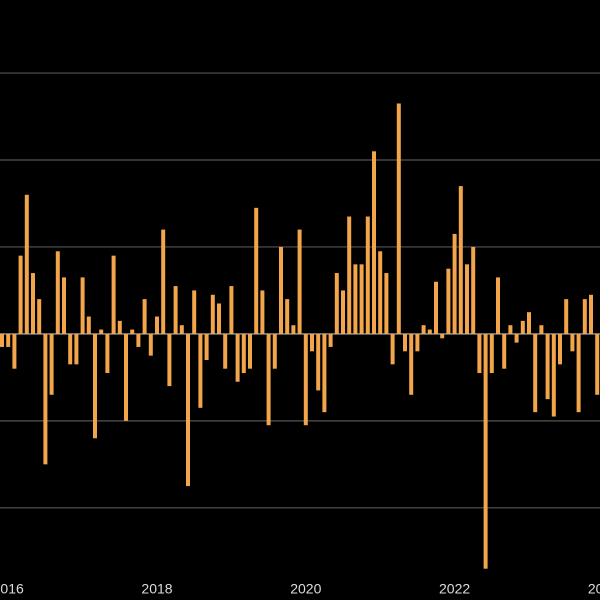 This screenshot has width=600, height=600. Describe the element at coordinates (454, 589) in the screenshot. I see `x-tick-label: 2022` at that location.